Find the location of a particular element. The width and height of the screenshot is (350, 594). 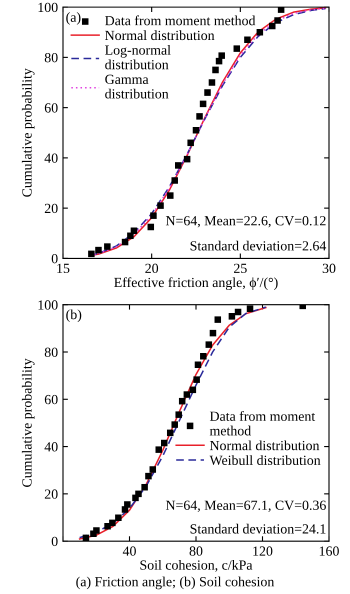

x-tick-label: 20 is located at coordinates (151, 269).